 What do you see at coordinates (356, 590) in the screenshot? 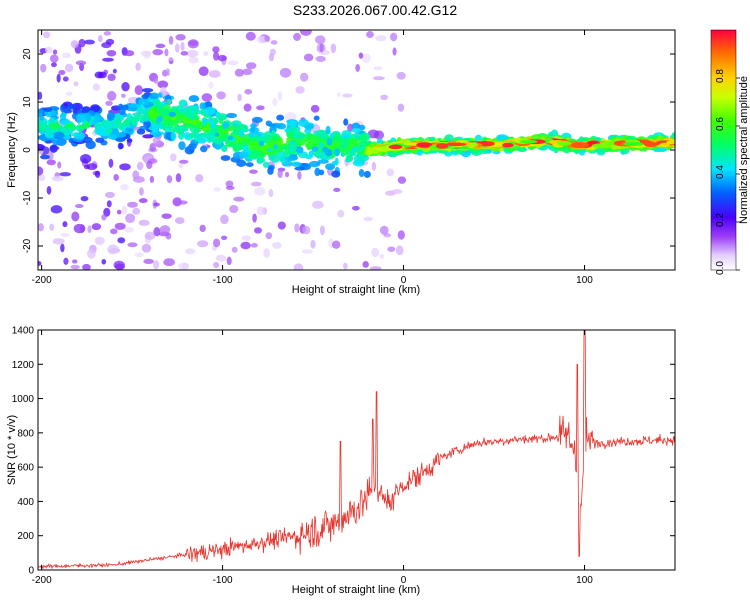
I see `snr-xlabel: Height of straight line (km)` at bounding box center [356, 590].